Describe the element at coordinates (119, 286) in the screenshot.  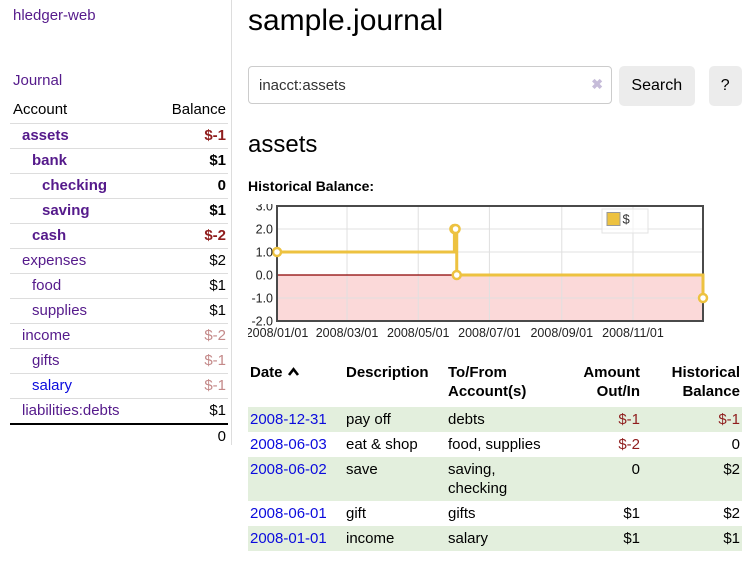
I see `account-row: food $1` at that location.